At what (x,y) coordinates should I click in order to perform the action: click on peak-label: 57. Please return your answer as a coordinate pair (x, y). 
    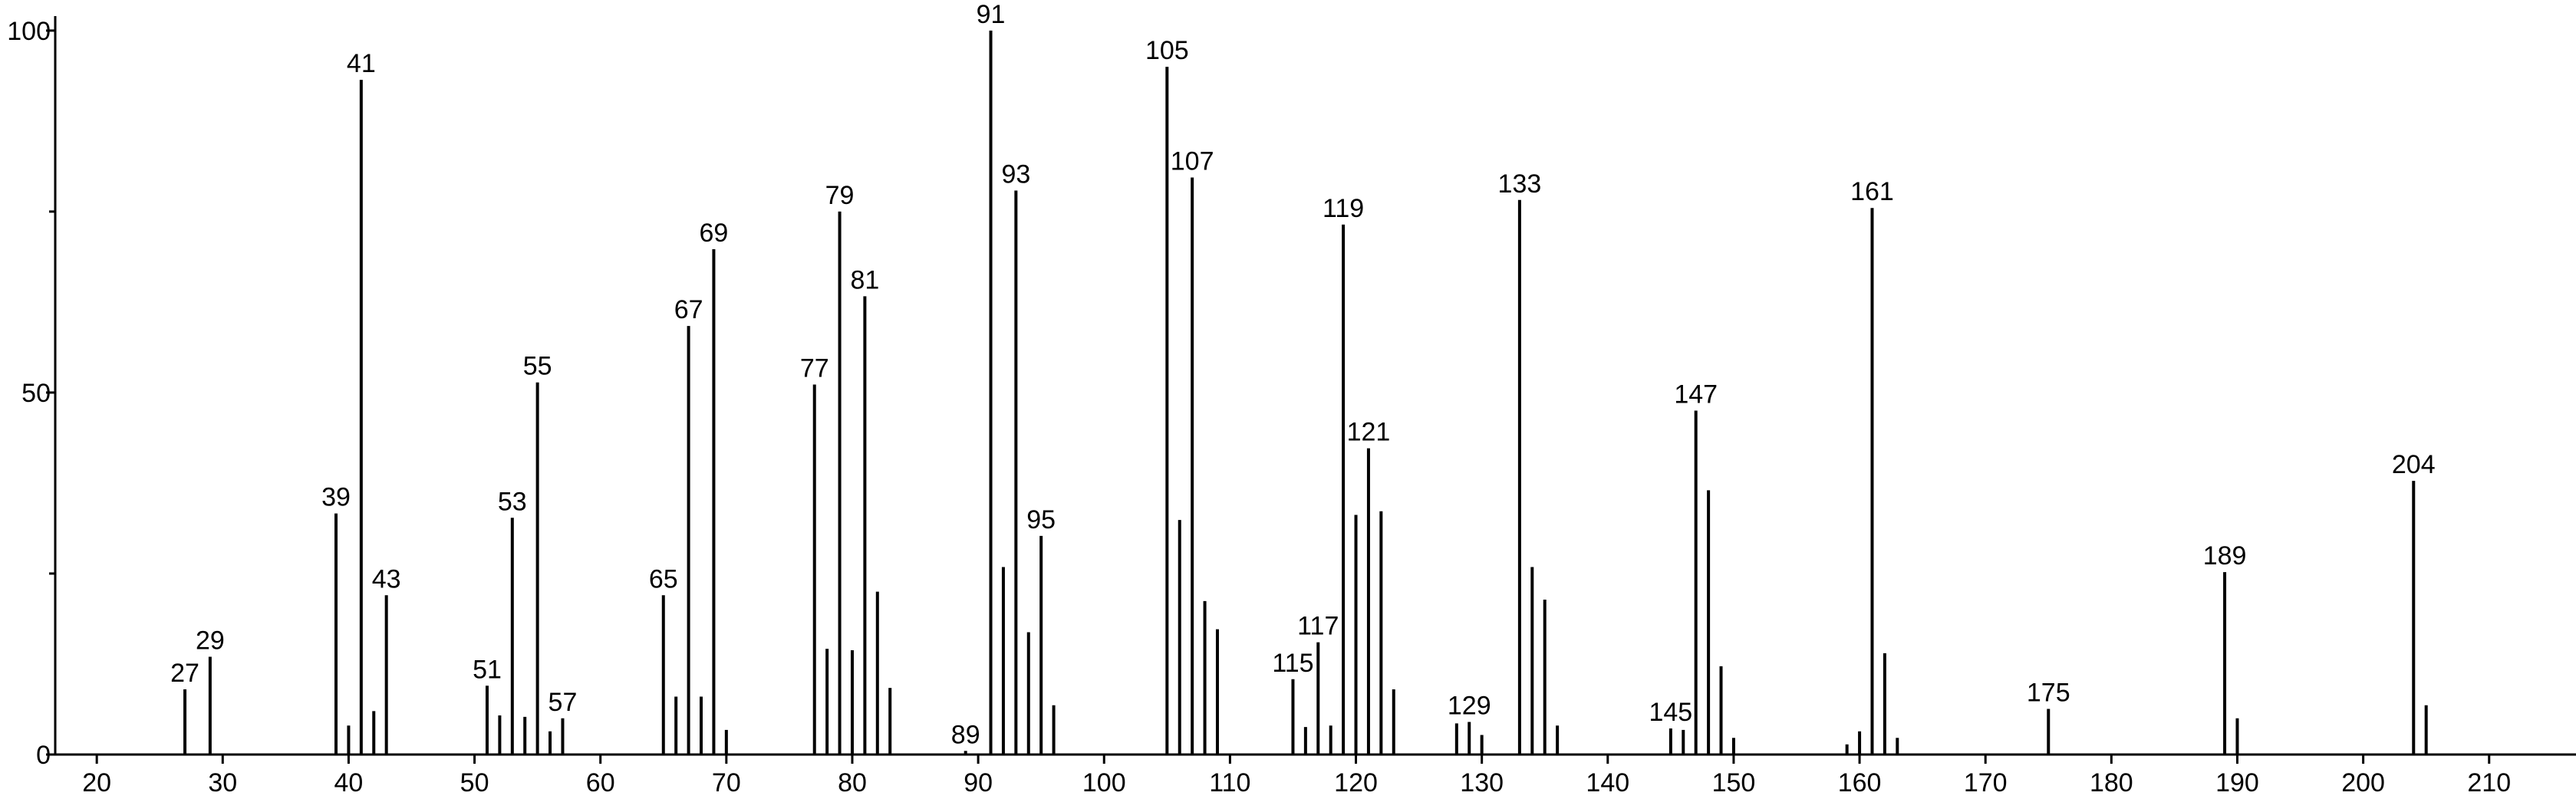
    Looking at the image, I should click on (563, 702).